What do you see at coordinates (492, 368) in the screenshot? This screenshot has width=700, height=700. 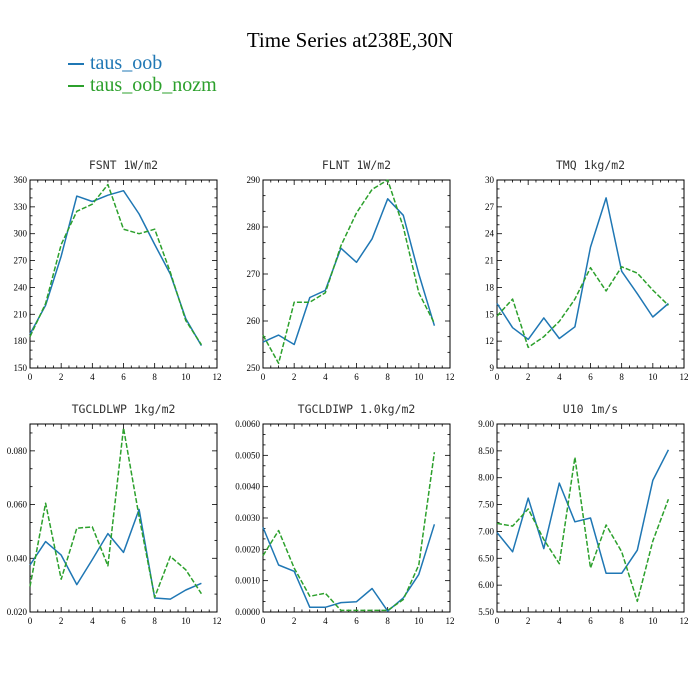 I see `y-tick-label: 9` at bounding box center [492, 368].